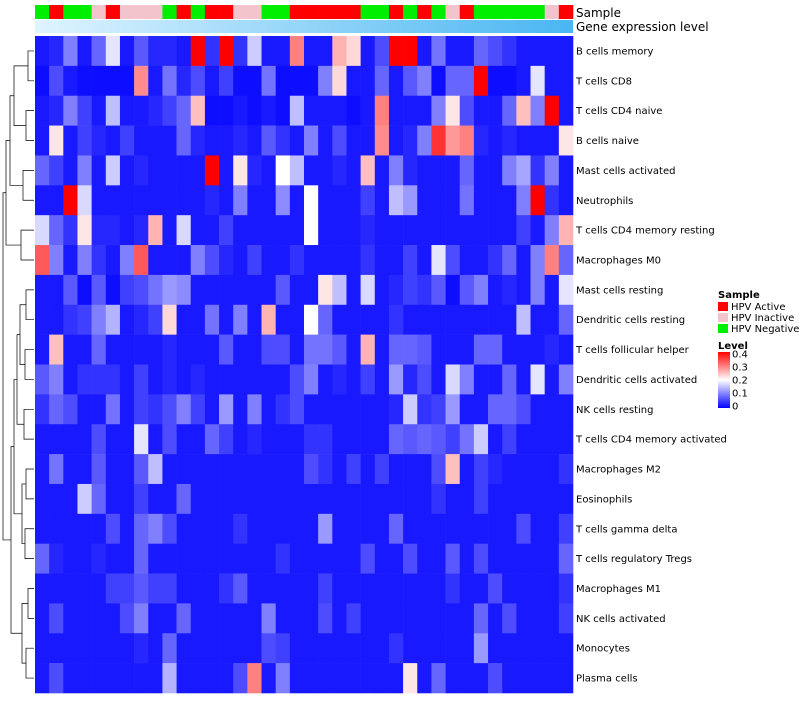 This screenshot has width=800, height=704. Describe the element at coordinates (740, 381) in the screenshot. I see `level-legend-tick: 0.2` at that location.